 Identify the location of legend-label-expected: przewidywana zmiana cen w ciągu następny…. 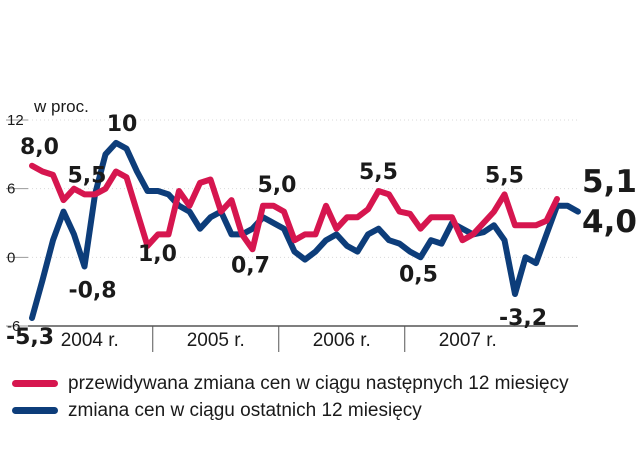
(318, 383).